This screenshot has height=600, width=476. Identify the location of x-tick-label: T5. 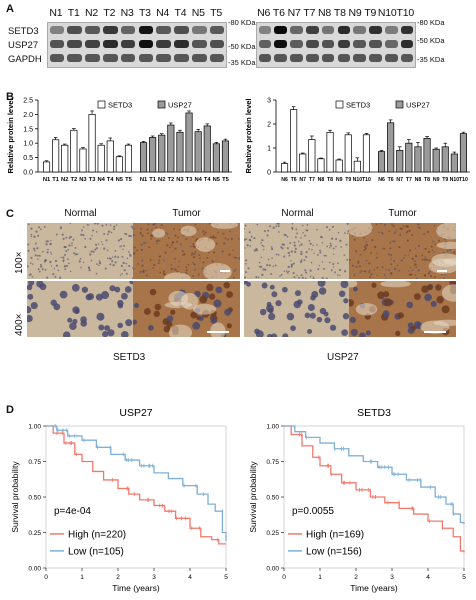
(129, 180).